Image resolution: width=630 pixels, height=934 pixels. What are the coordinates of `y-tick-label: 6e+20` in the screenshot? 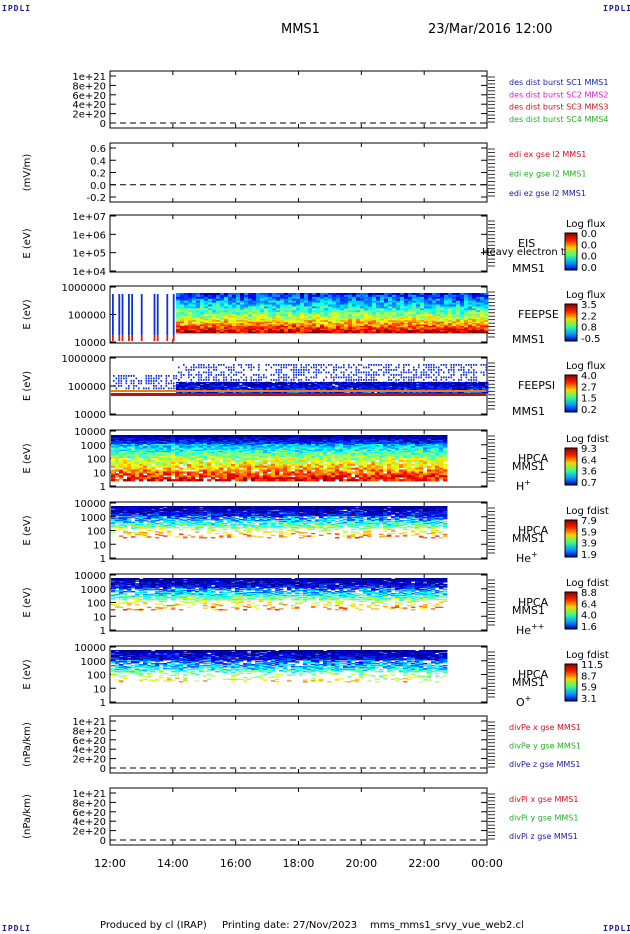 It's located at (89, 96).